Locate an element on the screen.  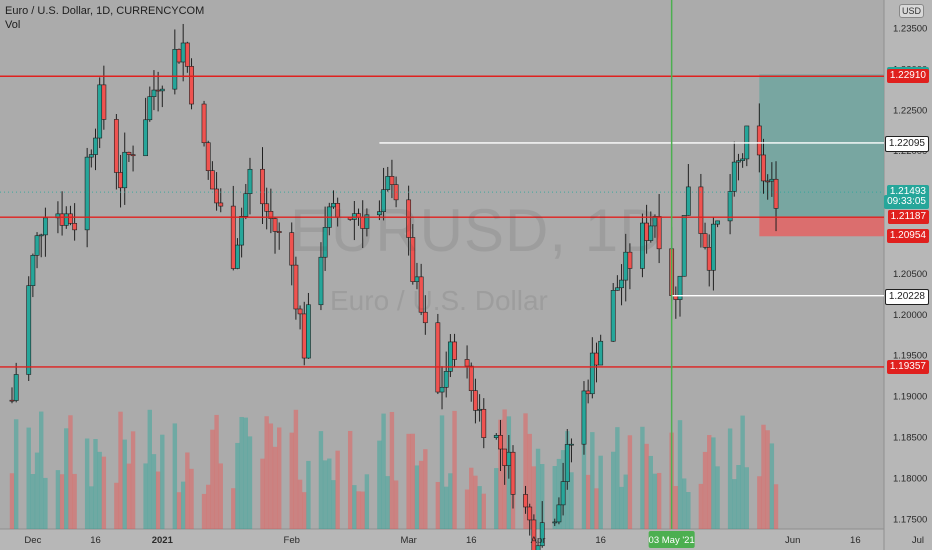
price-axis-label: 1.22095 is located at coordinates (906, 143).